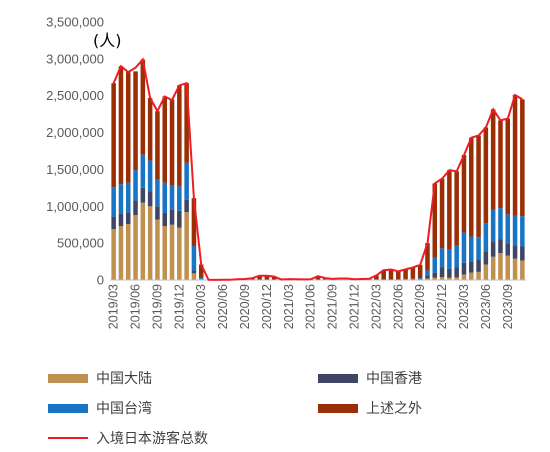 Image resolution: width=550 pixels, height=452 pixels. What do you see at coordinates (442, 306) in the screenshot?
I see `x-tick-label: 2022/12` at bounding box center [442, 306].